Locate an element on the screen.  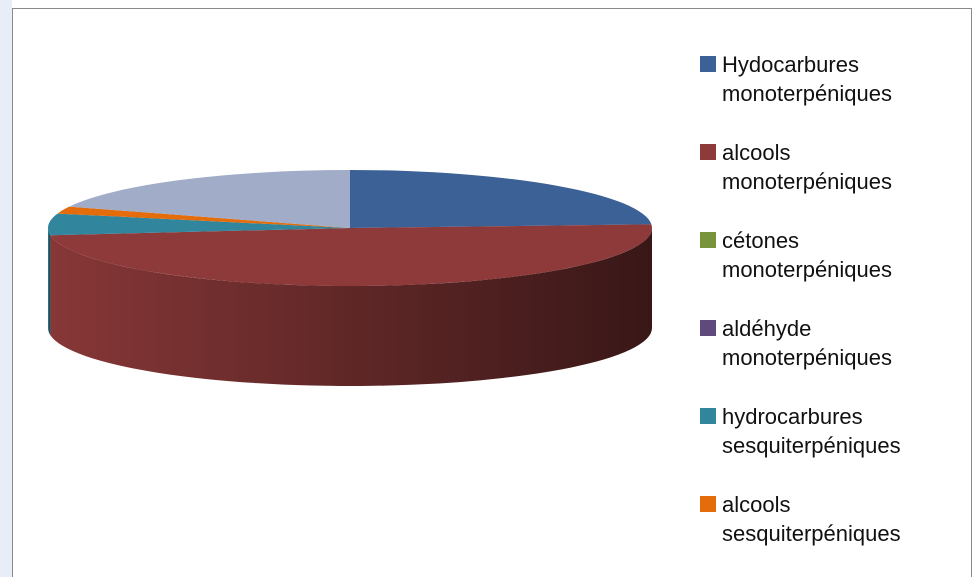
legend-entry: Hydocarbures monoterpéniques is located at coordinates (835, 94).